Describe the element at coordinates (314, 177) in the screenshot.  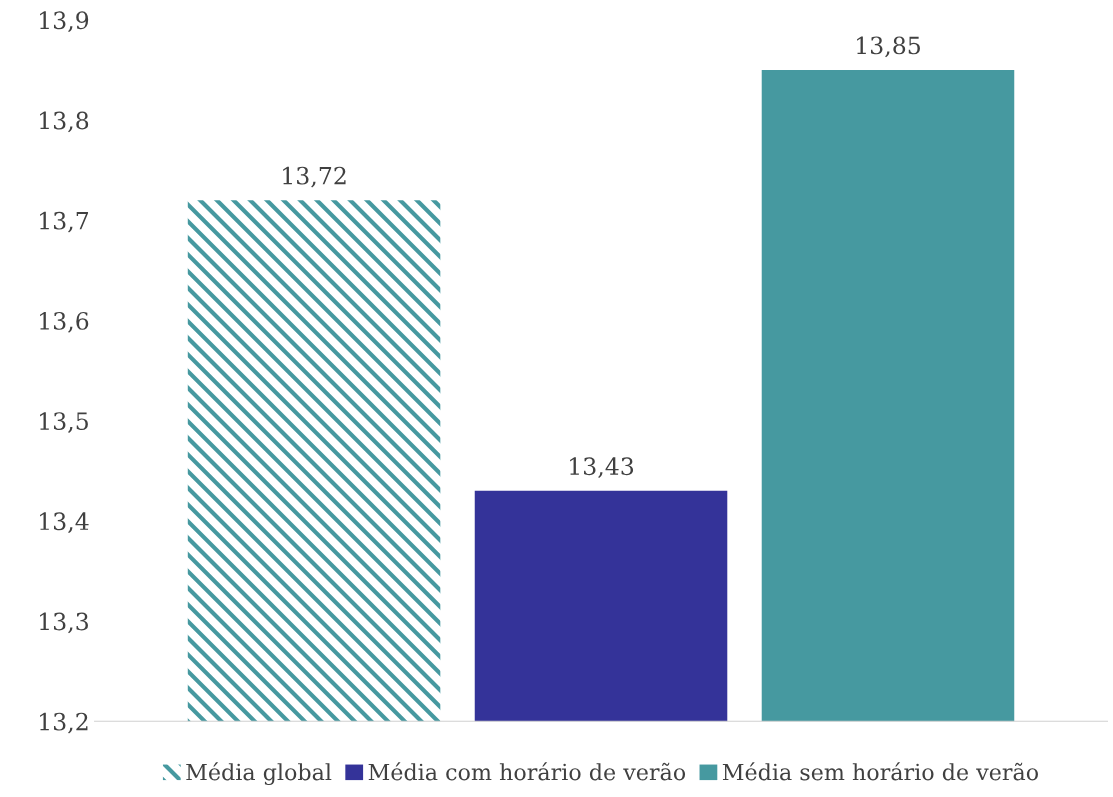
I see `data-label: 13,72` at that location.